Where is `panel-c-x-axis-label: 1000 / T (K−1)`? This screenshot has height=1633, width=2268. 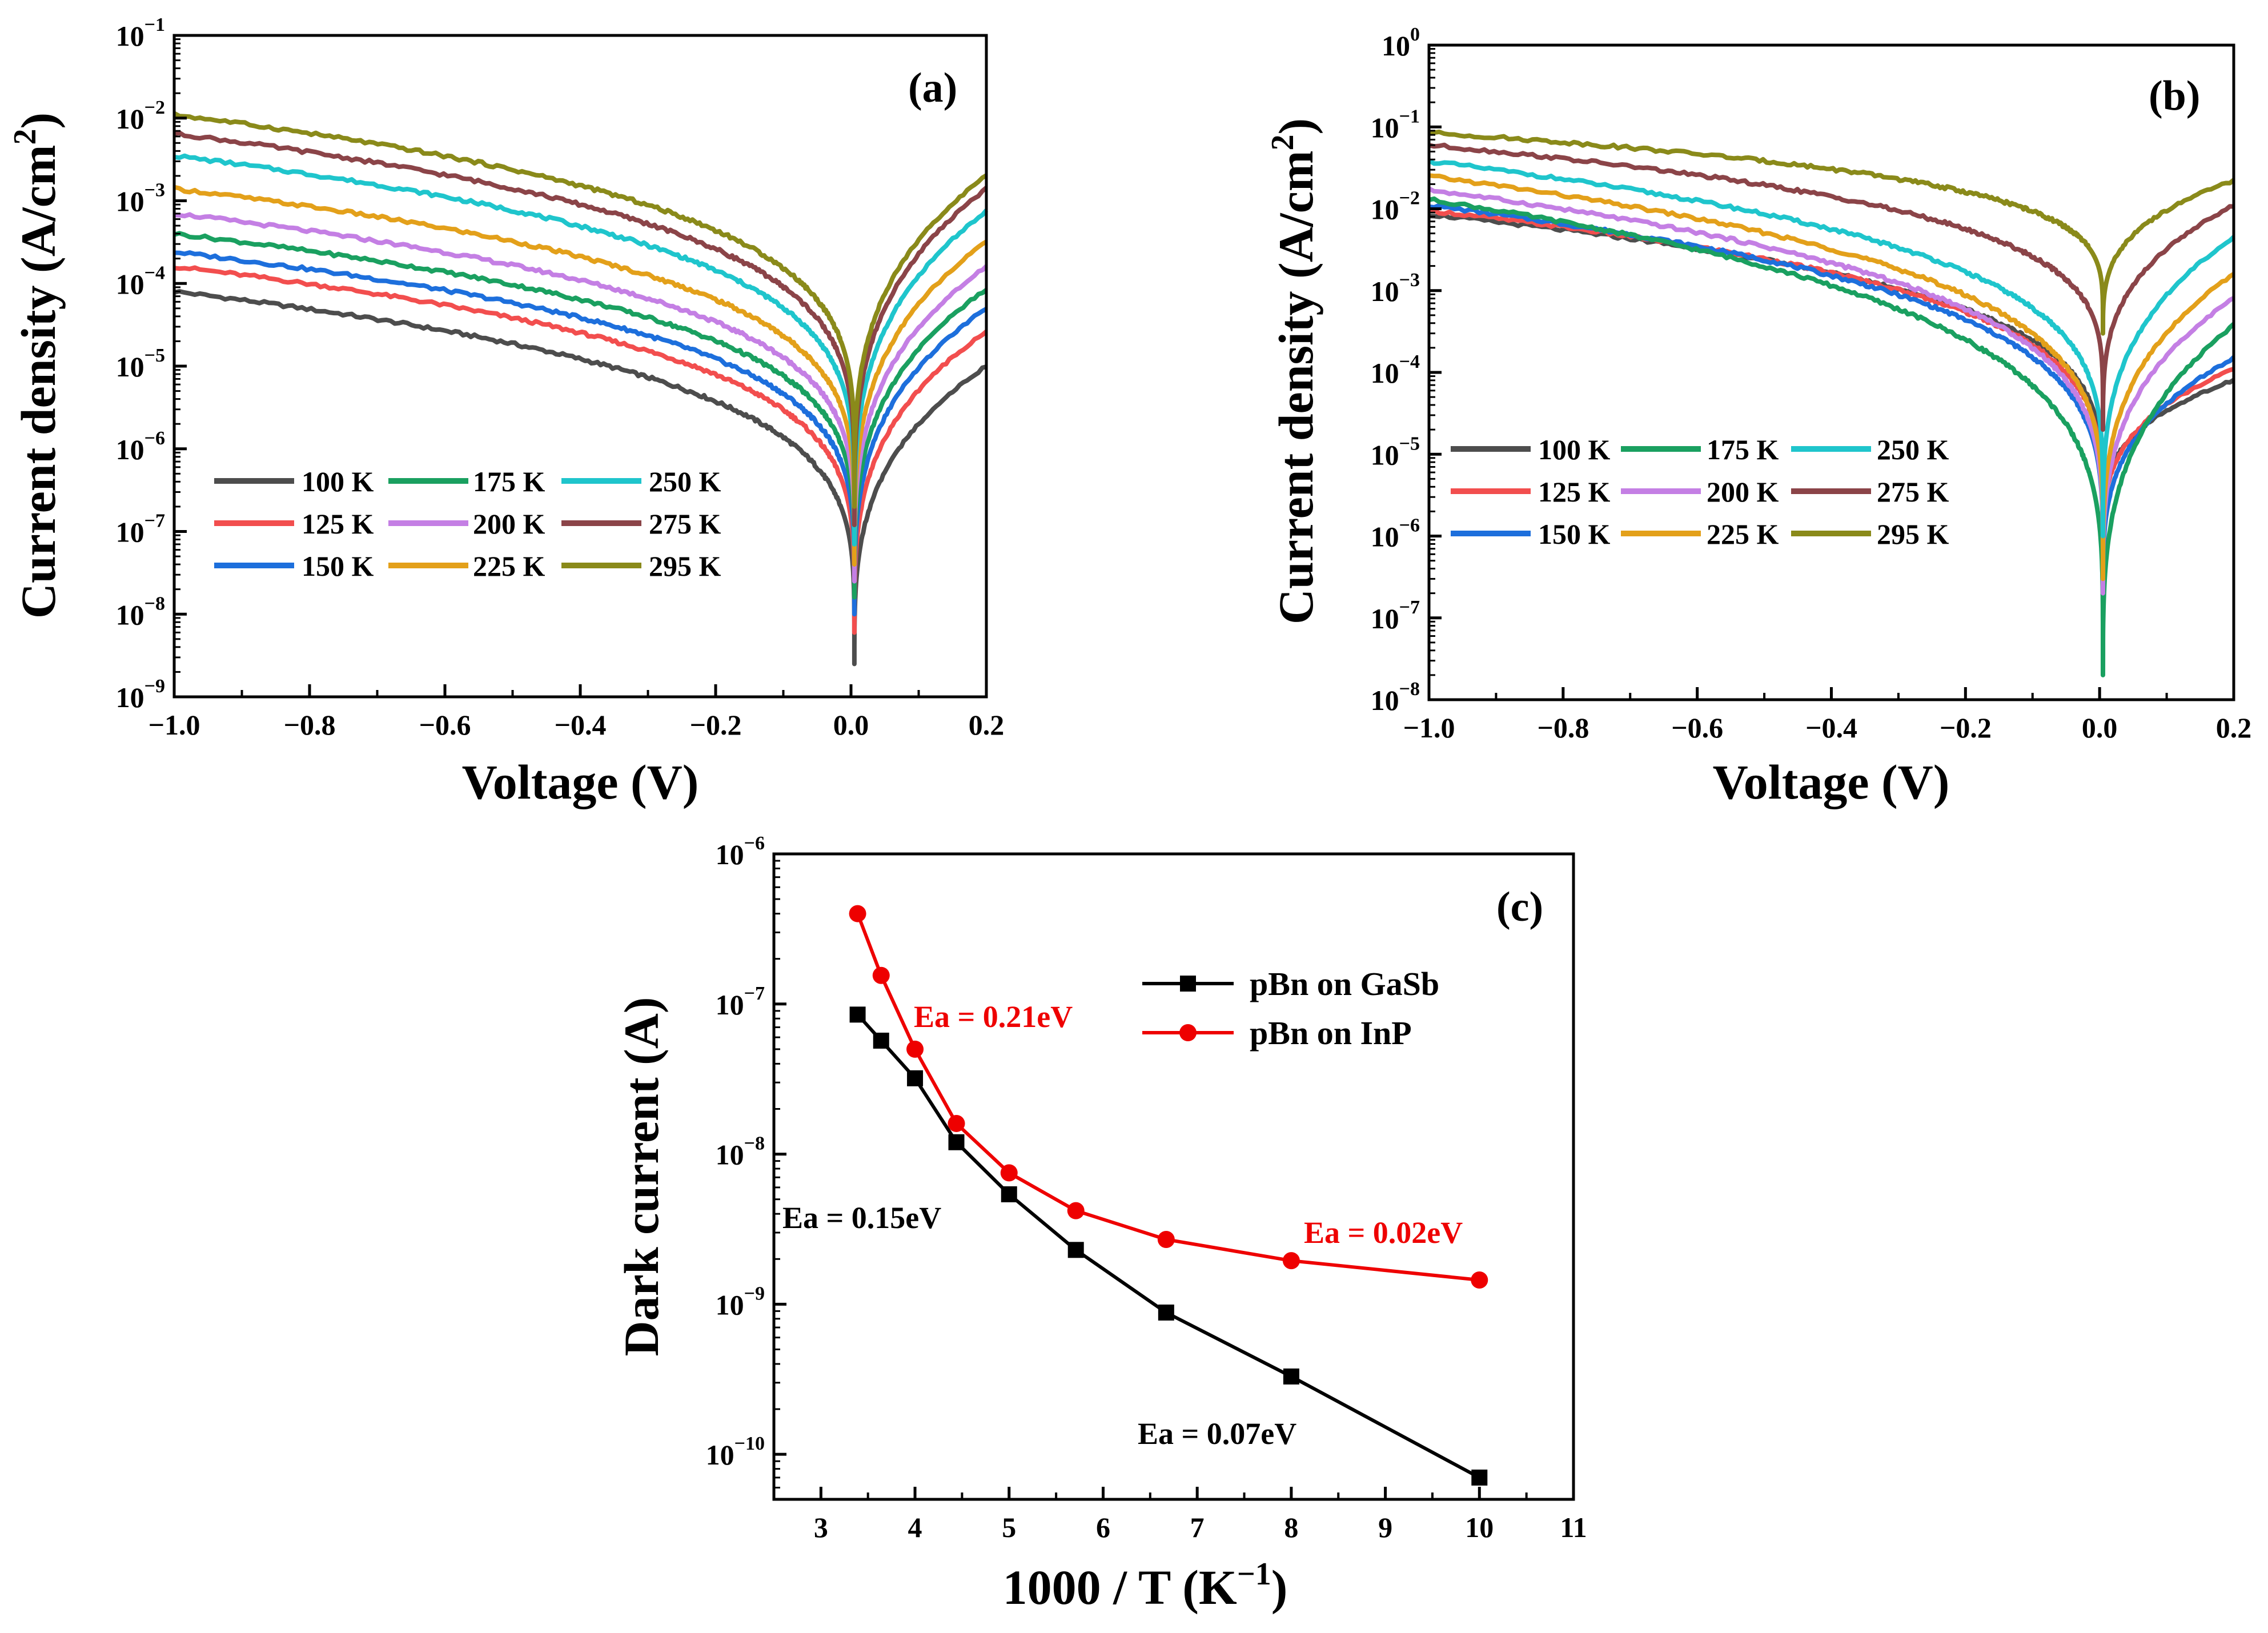
panel-c-x-axis-label: 1000 / T (K−1) is located at coordinates (1145, 1586).